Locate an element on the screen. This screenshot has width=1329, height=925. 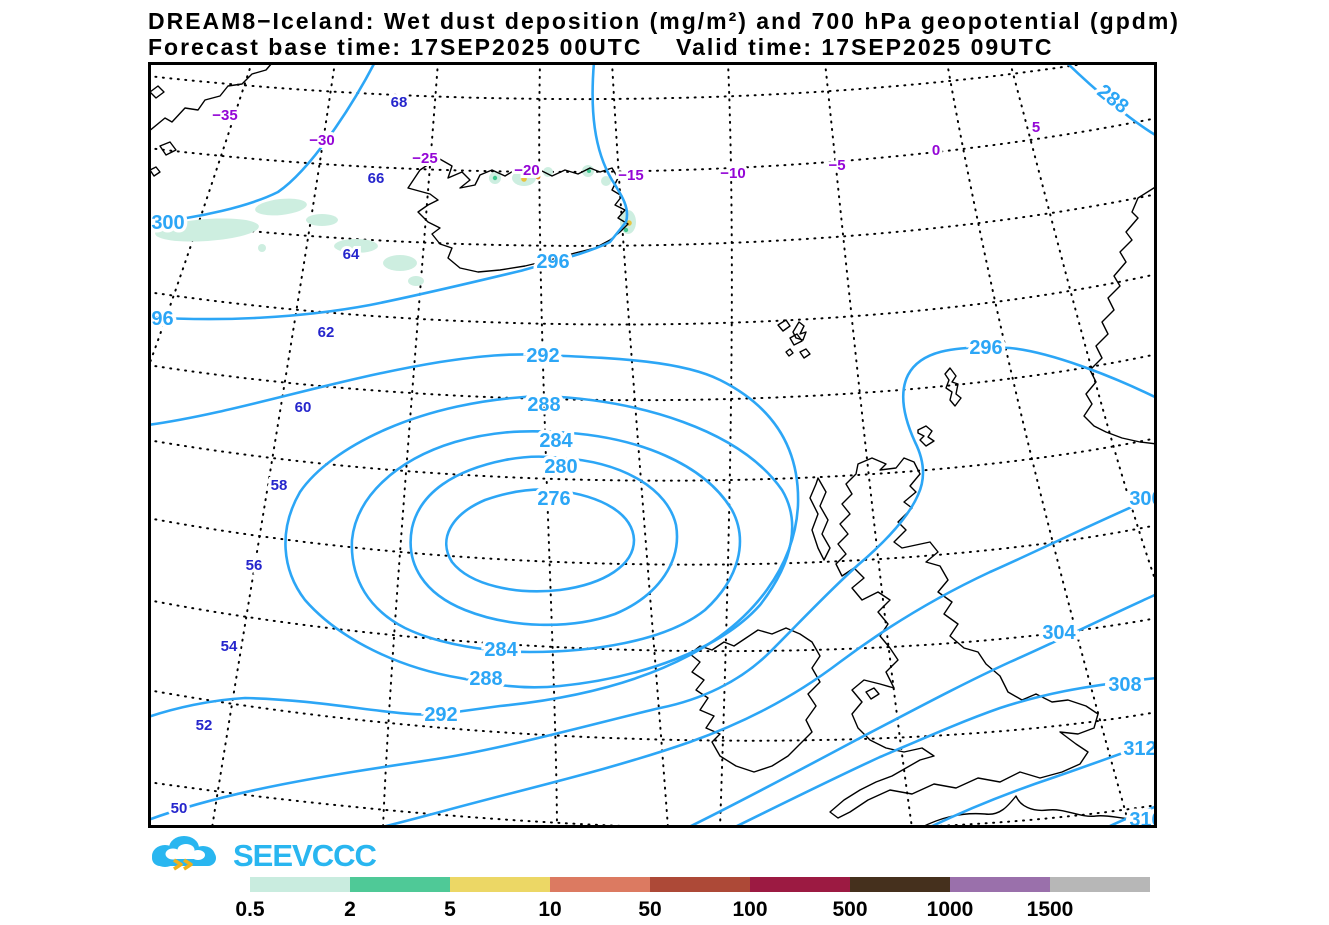
latitude-label-62: 62 is located at coordinates (326, 332).